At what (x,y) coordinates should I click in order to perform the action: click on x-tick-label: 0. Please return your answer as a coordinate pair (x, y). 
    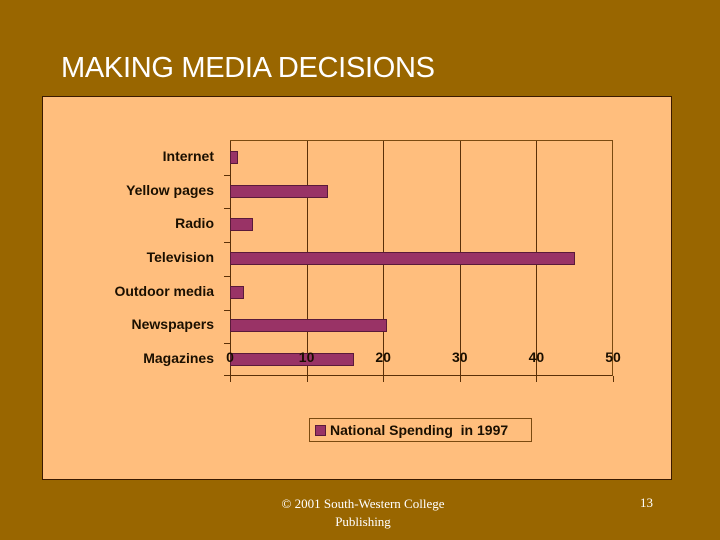
    Looking at the image, I should click on (230, 357).